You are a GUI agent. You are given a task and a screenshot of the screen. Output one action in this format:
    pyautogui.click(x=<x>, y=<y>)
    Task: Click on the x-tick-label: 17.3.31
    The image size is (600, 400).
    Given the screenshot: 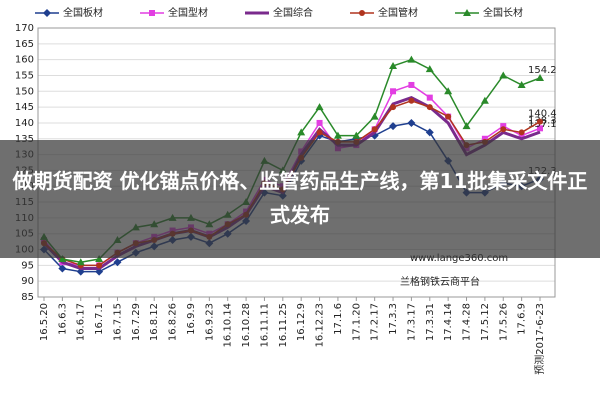 What is the action you would take?
    pyautogui.click(x=430, y=322)
    